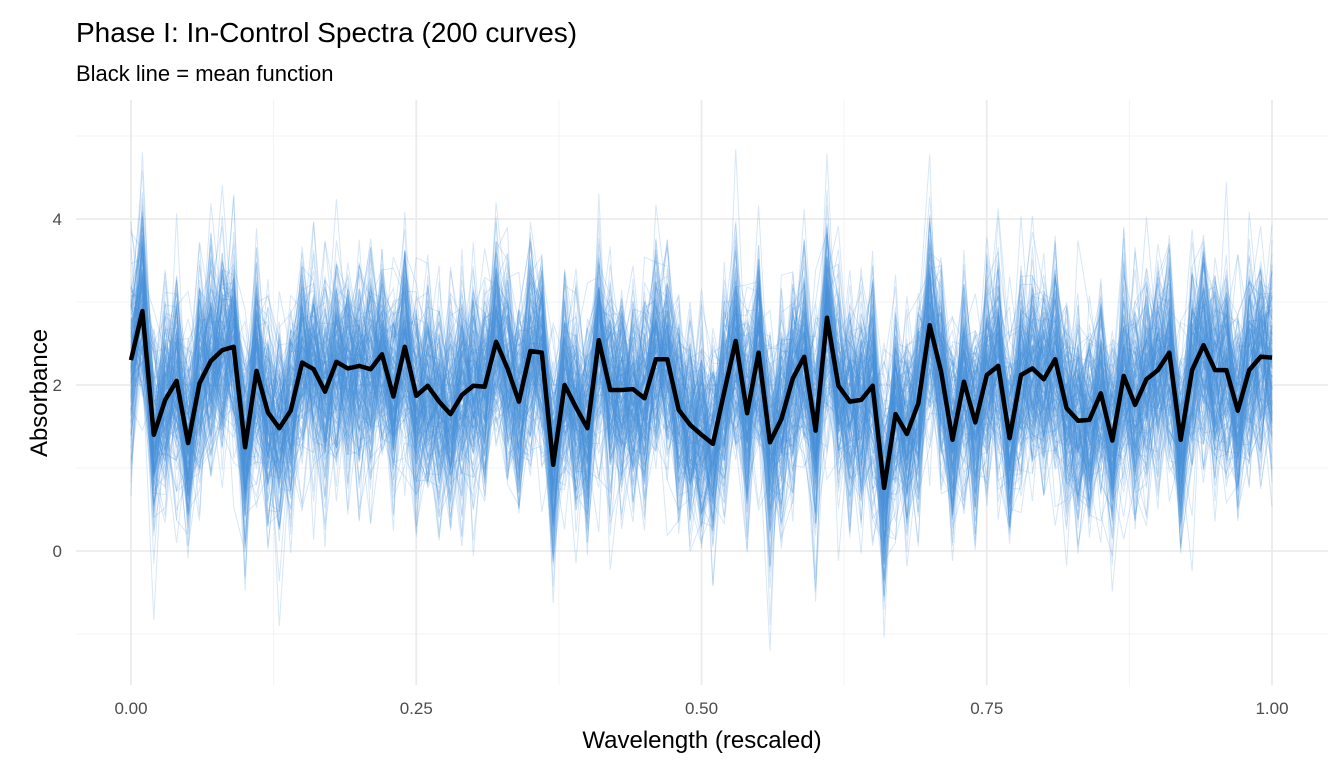 The width and height of the screenshot is (1344, 768). Describe the element at coordinates (326, 32) in the screenshot. I see `chart-title: Phase I: In-Control Spectra (200 curves)` at that location.